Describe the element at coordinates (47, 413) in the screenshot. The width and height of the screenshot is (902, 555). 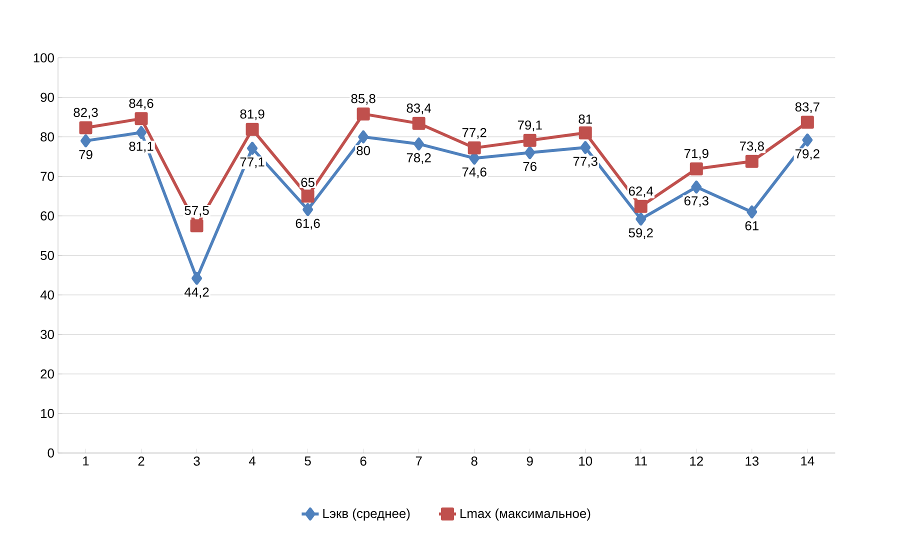
I see `y-tick-label: 10` at that location.